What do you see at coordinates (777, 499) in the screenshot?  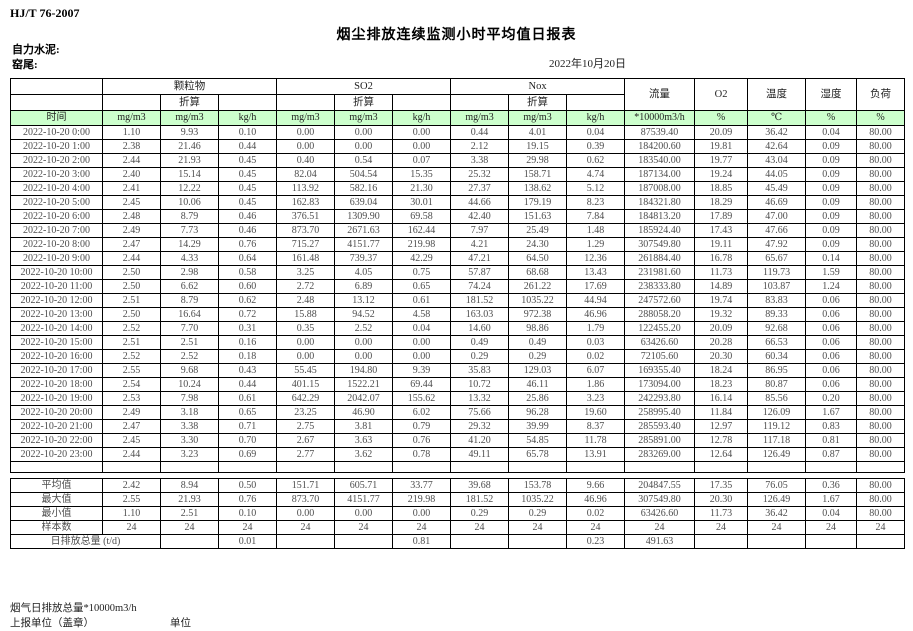 I see `summary-value: 126.49` at bounding box center [777, 499].